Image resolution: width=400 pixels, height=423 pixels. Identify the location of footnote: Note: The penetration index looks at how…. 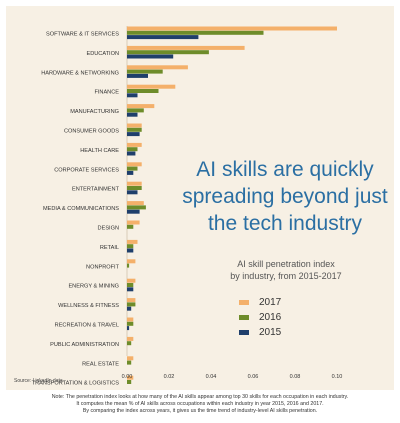
(200, 404).